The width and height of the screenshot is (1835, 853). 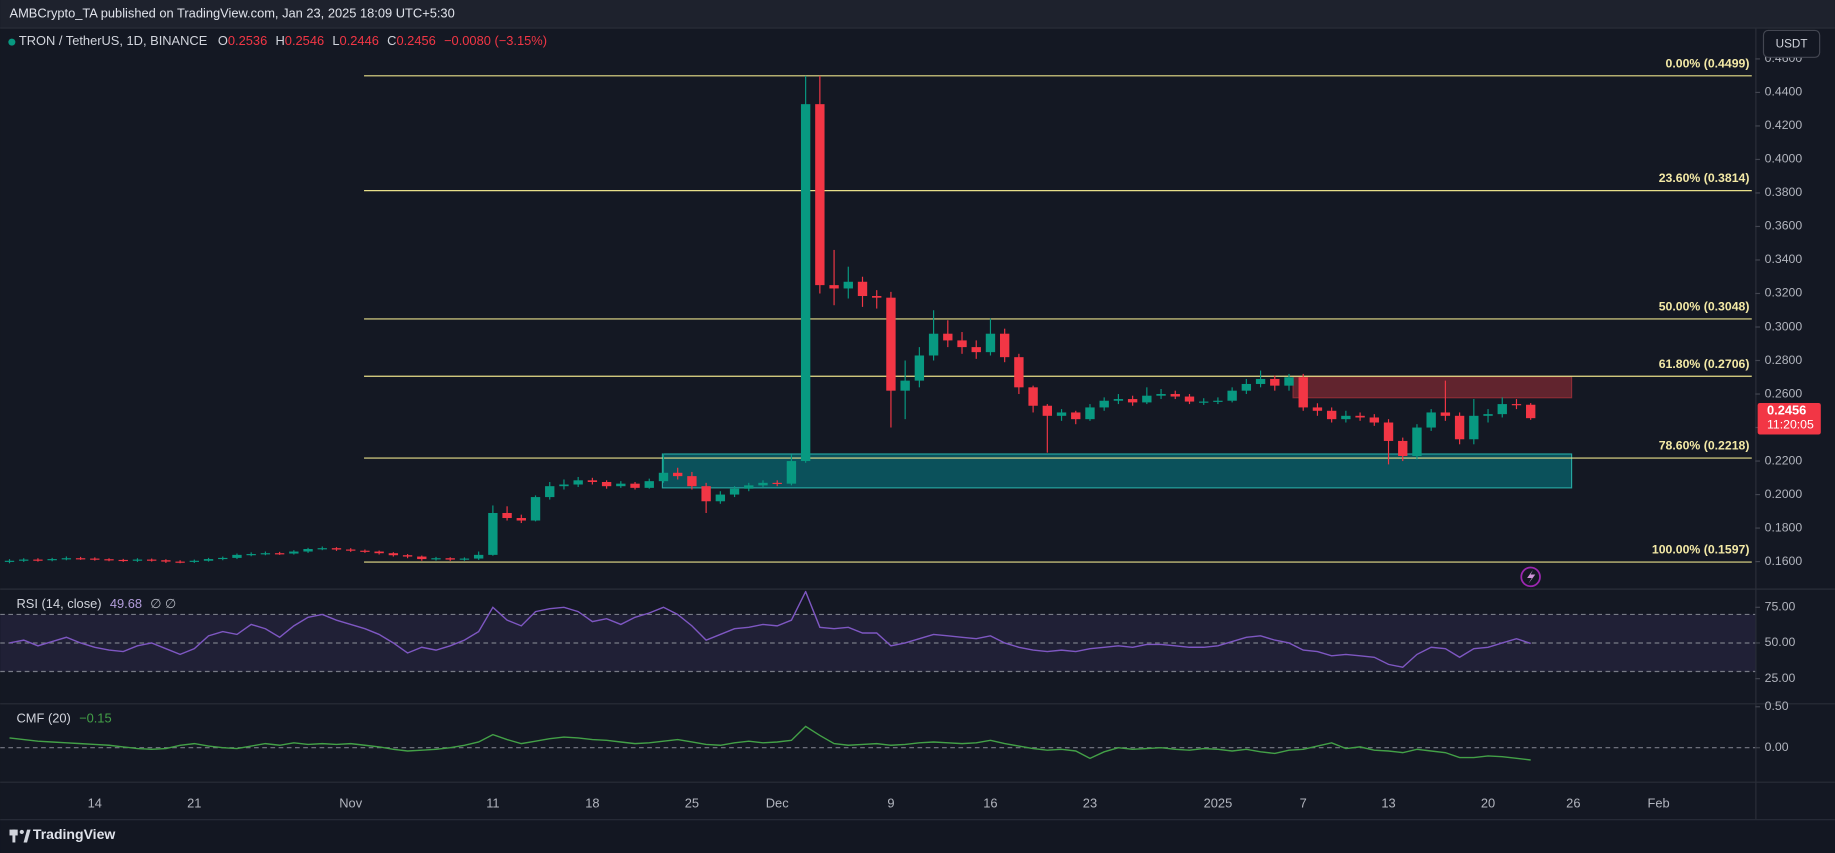 What do you see at coordinates (194, 802) in the screenshot?
I see `x-tick-label: 21` at bounding box center [194, 802].